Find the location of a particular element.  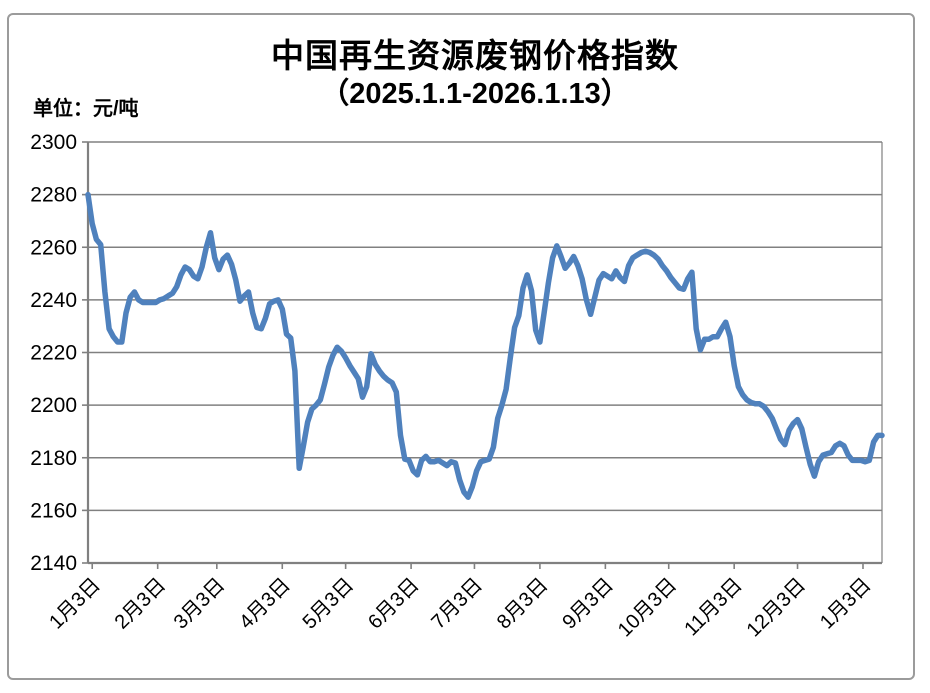

y-axis-label: 2160 is located at coordinates (53, 510).